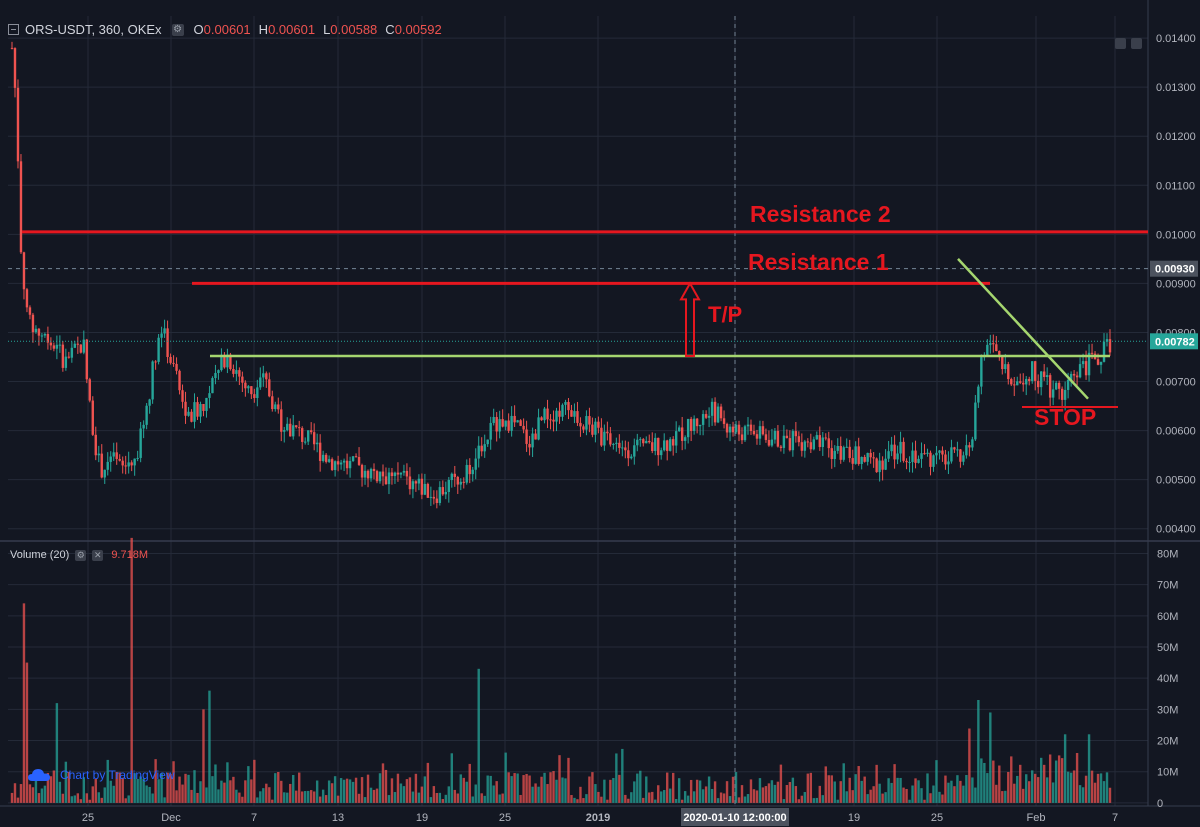 The width and height of the screenshot is (1200, 827). What do you see at coordinates (1167, 742) in the screenshot?
I see `volume-axis-tick: 20M` at bounding box center [1167, 742].